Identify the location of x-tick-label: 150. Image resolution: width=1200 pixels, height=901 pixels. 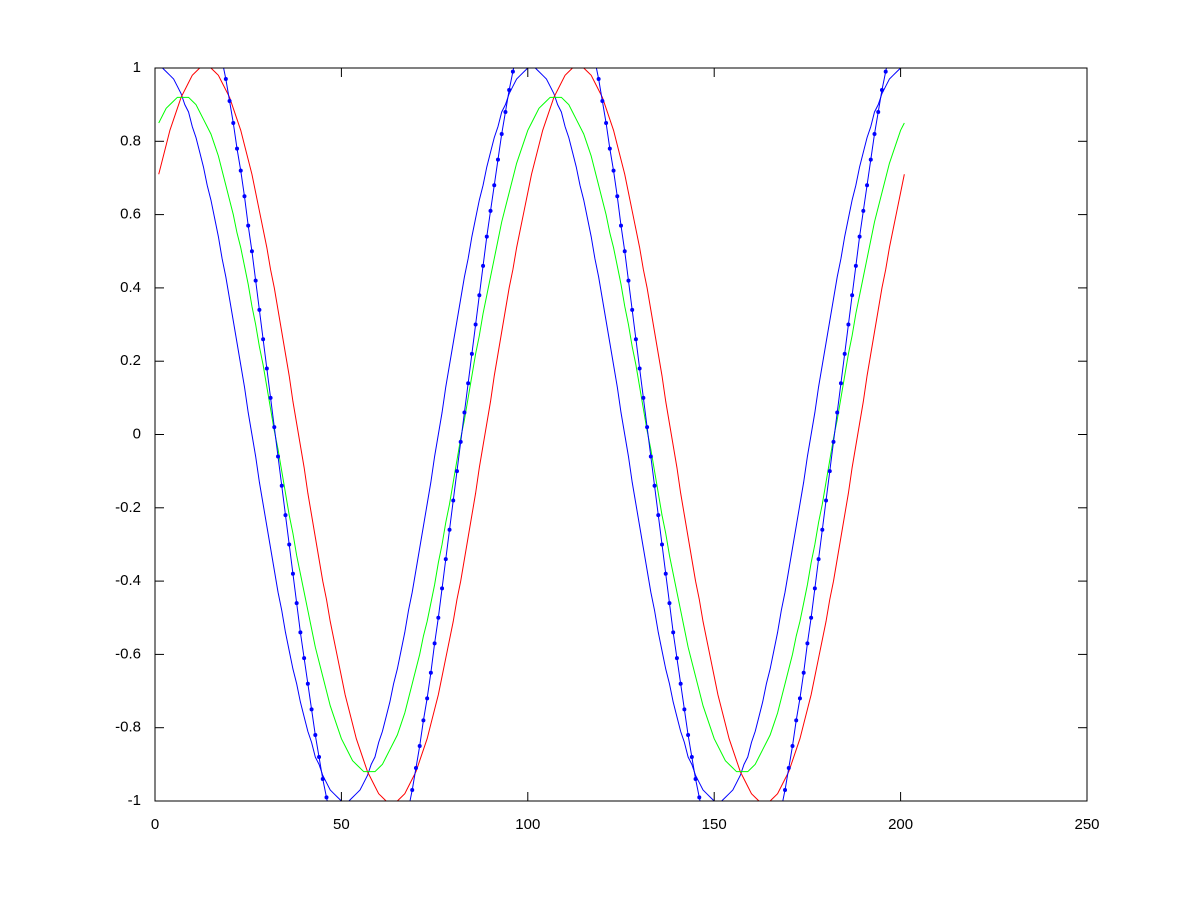
(714, 824).